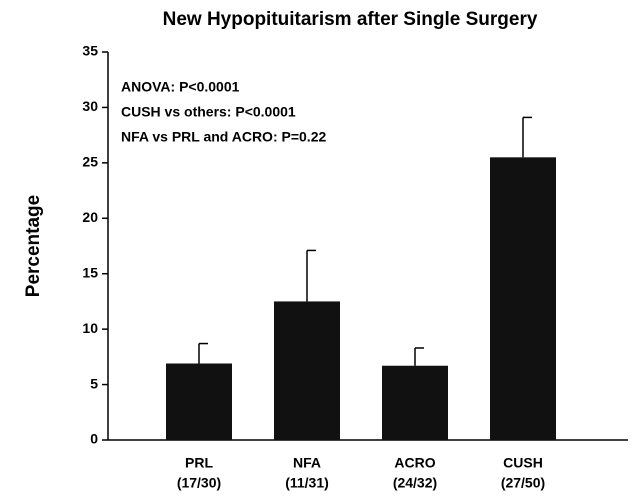  I want to click on x-tick-sublabel: (27/50), so click(523, 483).